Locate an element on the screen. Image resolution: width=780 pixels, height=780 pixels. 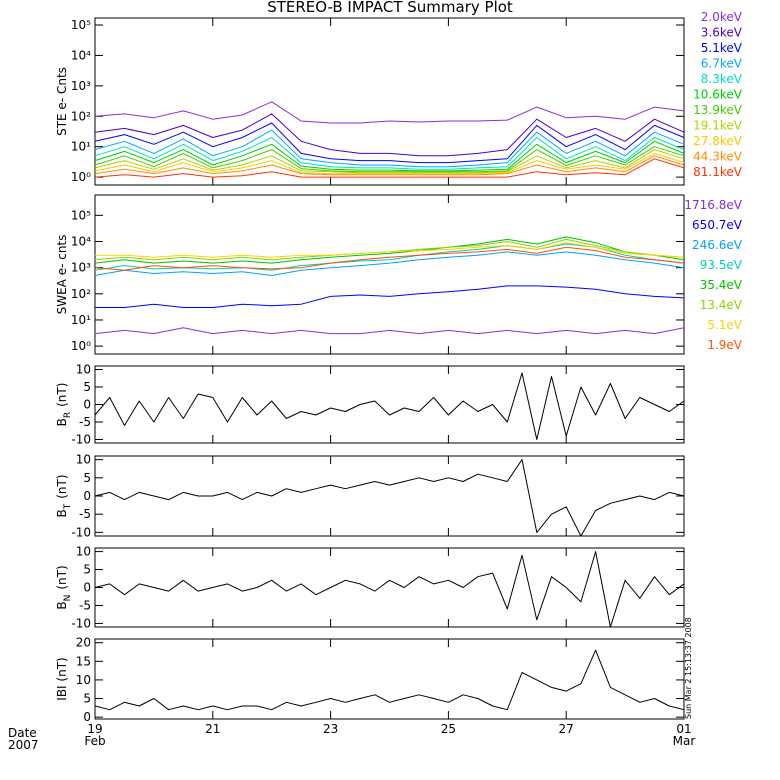
y-label-sub: N is located at coordinates (68, 598).